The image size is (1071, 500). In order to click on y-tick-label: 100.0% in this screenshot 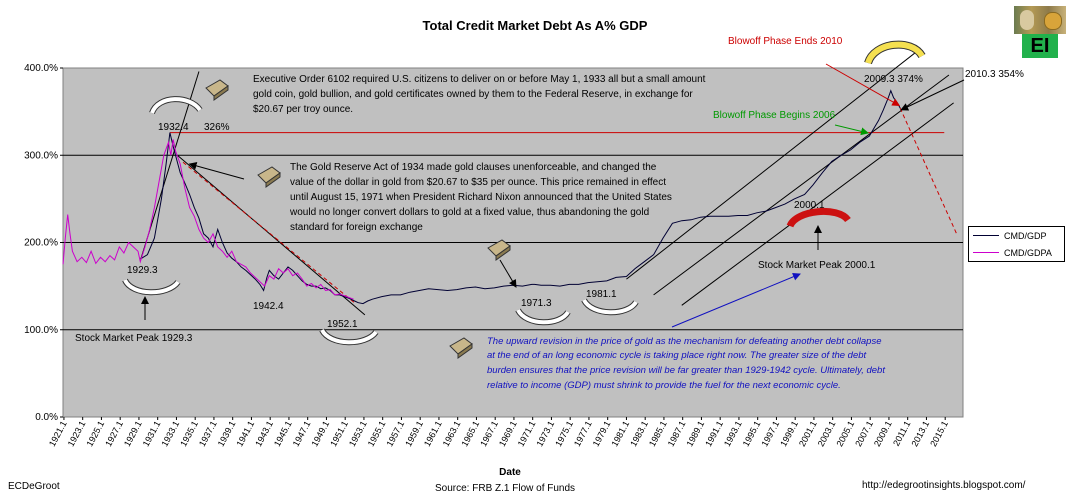, I will do `click(41, 330)`.